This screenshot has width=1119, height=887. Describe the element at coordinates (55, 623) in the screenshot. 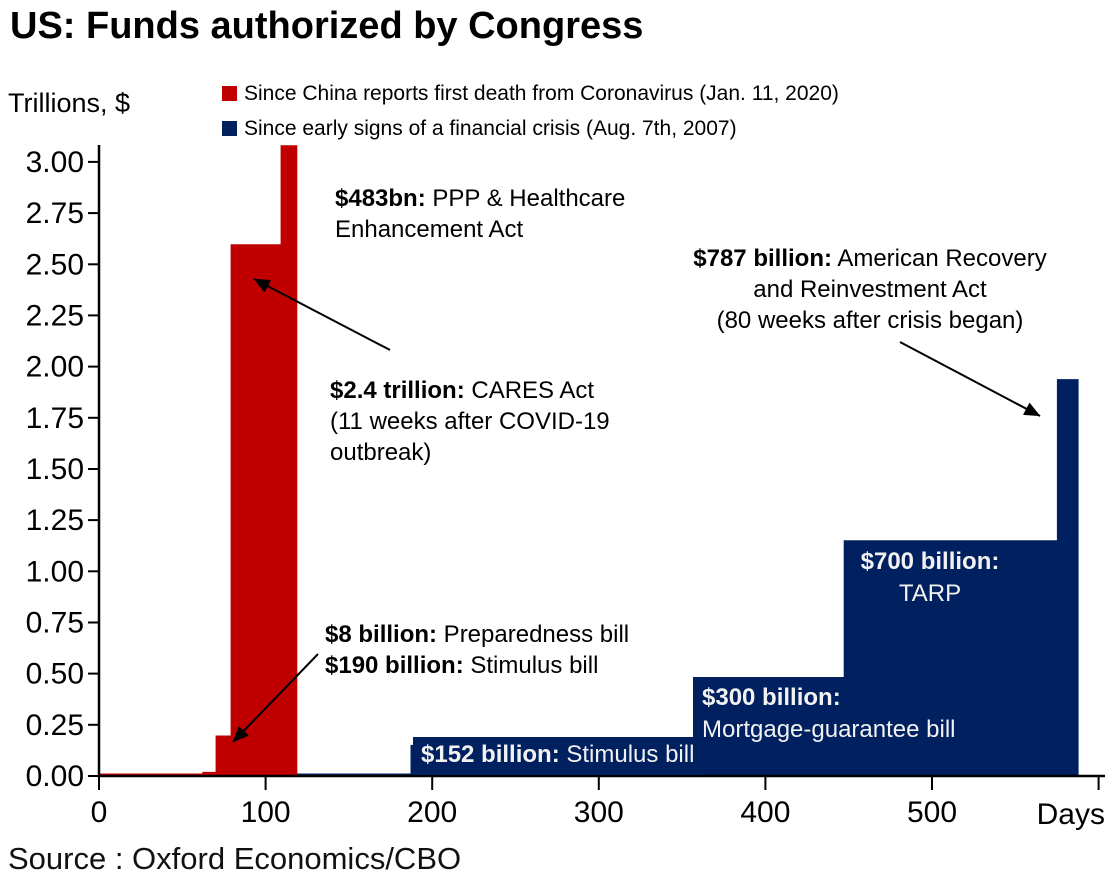

I see `y-tick-label: 0.75` at that location.